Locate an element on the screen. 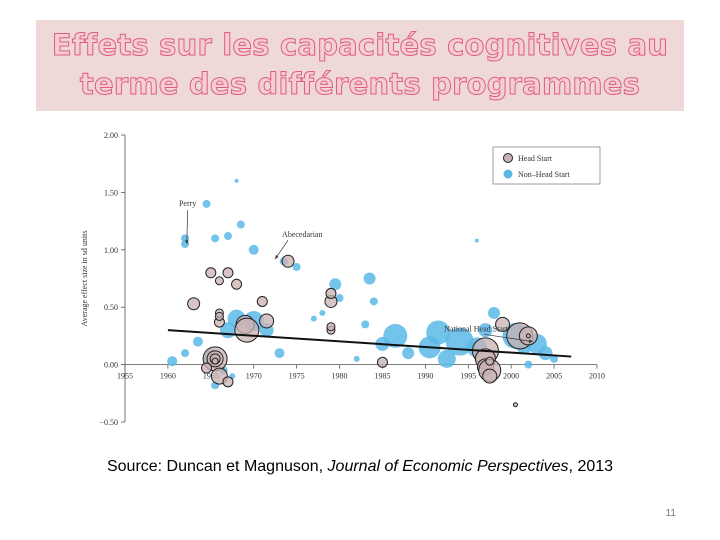 The image size is (720, 540). annotation-label: Abecedarian is located at coordinates (302, 234).